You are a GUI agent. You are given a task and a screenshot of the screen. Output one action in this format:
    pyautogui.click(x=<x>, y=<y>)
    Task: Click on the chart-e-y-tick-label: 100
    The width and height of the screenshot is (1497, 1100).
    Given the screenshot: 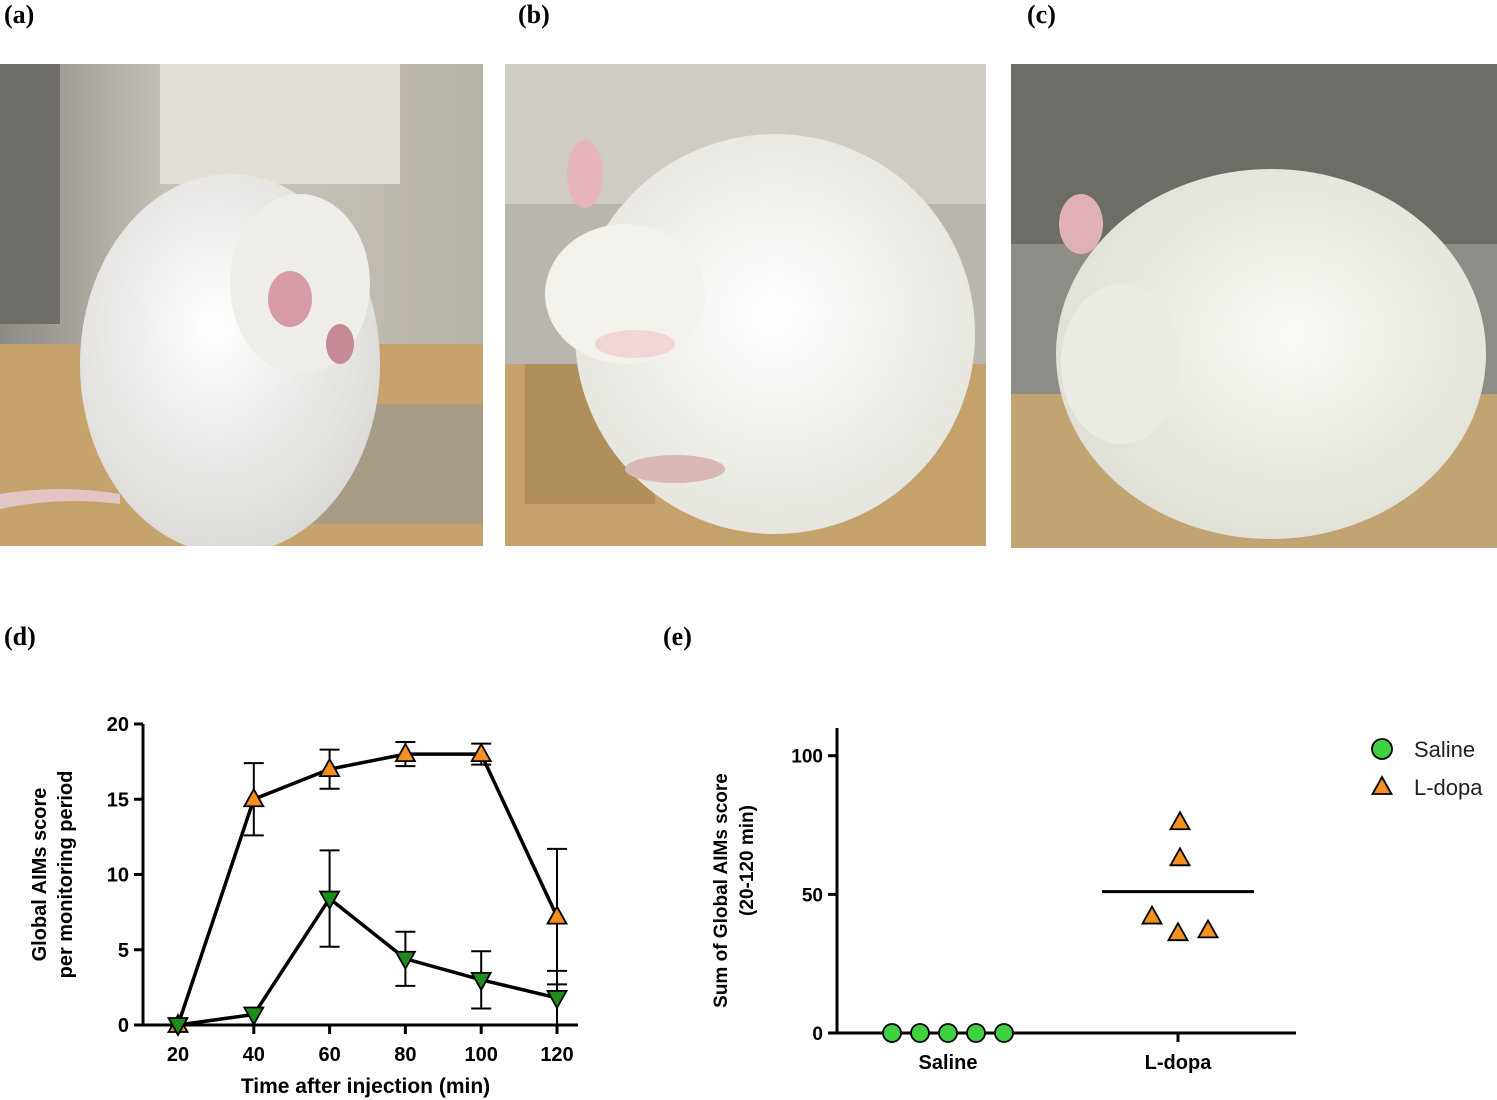 What is the action you would take?
    pyautogui.click(x=807, y=757)
    